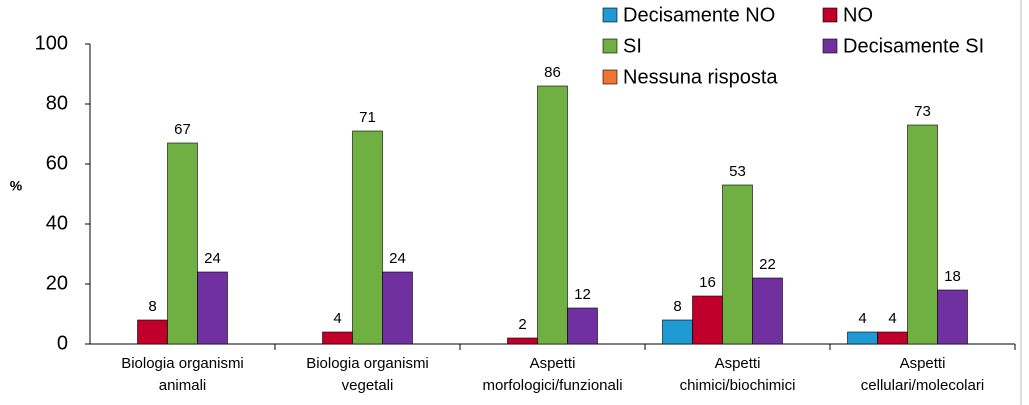 Image resolution: width=1029 pixels, height=405 pixels. Describe the element at coordinates (51, 43) in the screenshot. I see `y-tick-label: 100` at that location.